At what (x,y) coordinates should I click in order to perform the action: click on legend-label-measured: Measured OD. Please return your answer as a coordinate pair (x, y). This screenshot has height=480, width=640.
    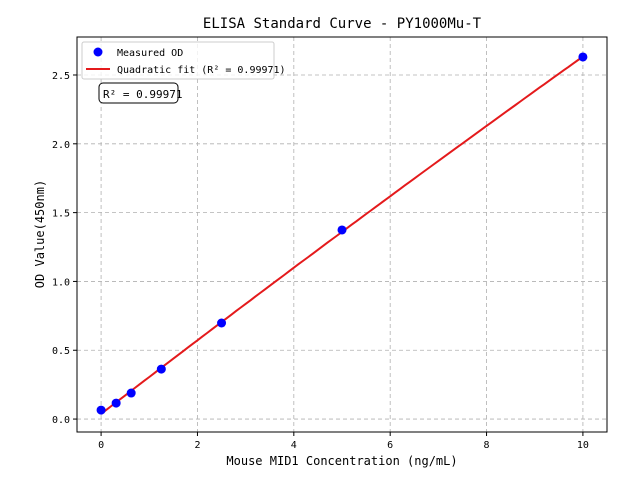
    Looking at the image, I should click on (150, 53).